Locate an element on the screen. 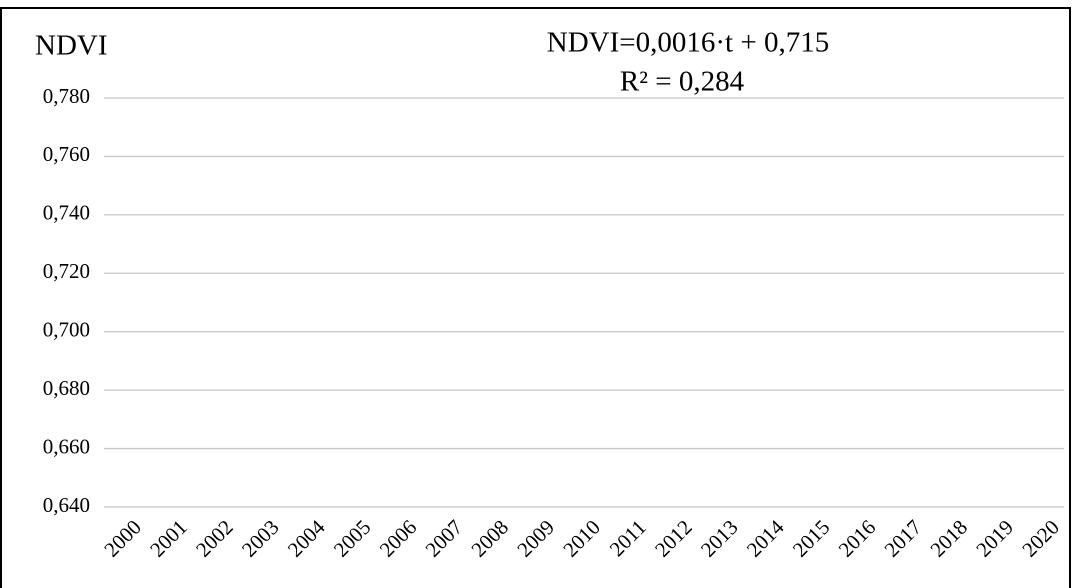 This screenshot has width=1072, height=588. x-tick-label: 2005 is located at coordinates (352, 538).